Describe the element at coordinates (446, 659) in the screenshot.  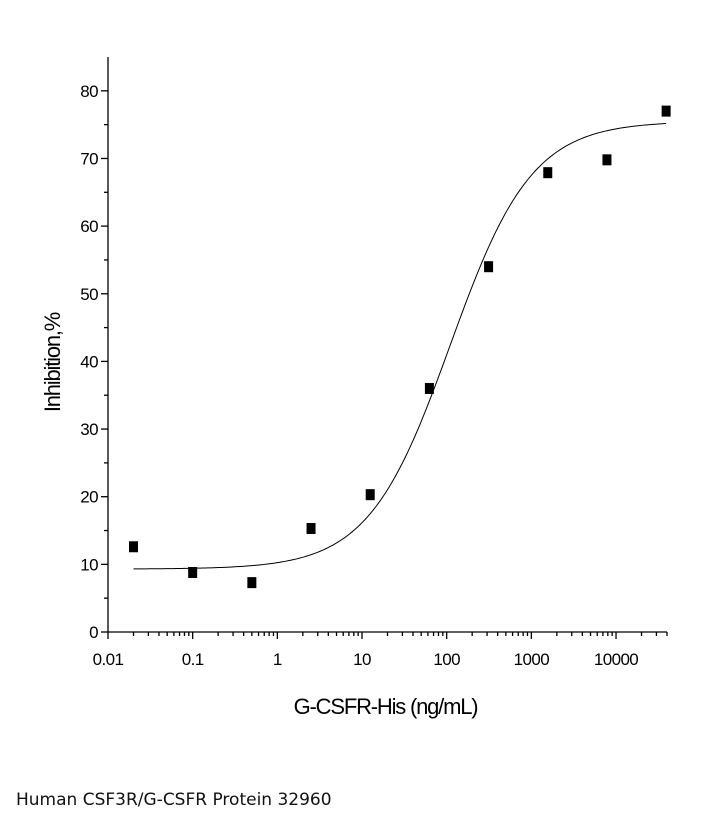
I see `x-tick-label: 100` at that location.